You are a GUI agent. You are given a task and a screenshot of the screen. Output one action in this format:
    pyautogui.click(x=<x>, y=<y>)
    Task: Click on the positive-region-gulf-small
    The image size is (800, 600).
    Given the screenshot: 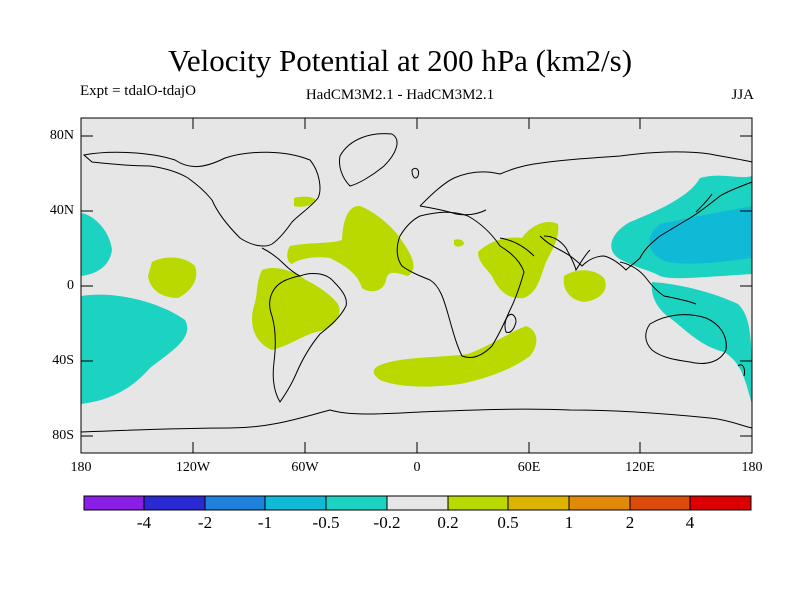 What is the action you would take?
    pyautogui.click(x=305, y=201)
    